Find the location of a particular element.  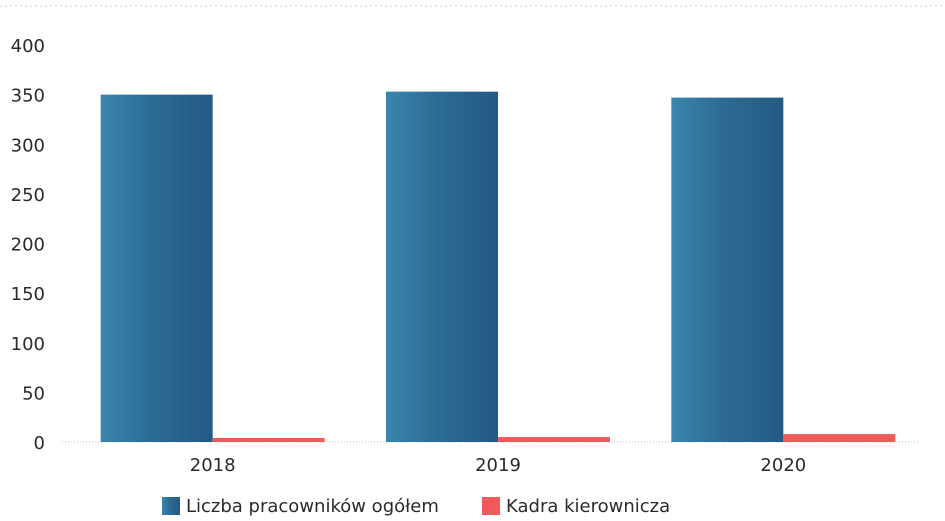

y-tick-label: 0 is located at coordinates (39, 443).